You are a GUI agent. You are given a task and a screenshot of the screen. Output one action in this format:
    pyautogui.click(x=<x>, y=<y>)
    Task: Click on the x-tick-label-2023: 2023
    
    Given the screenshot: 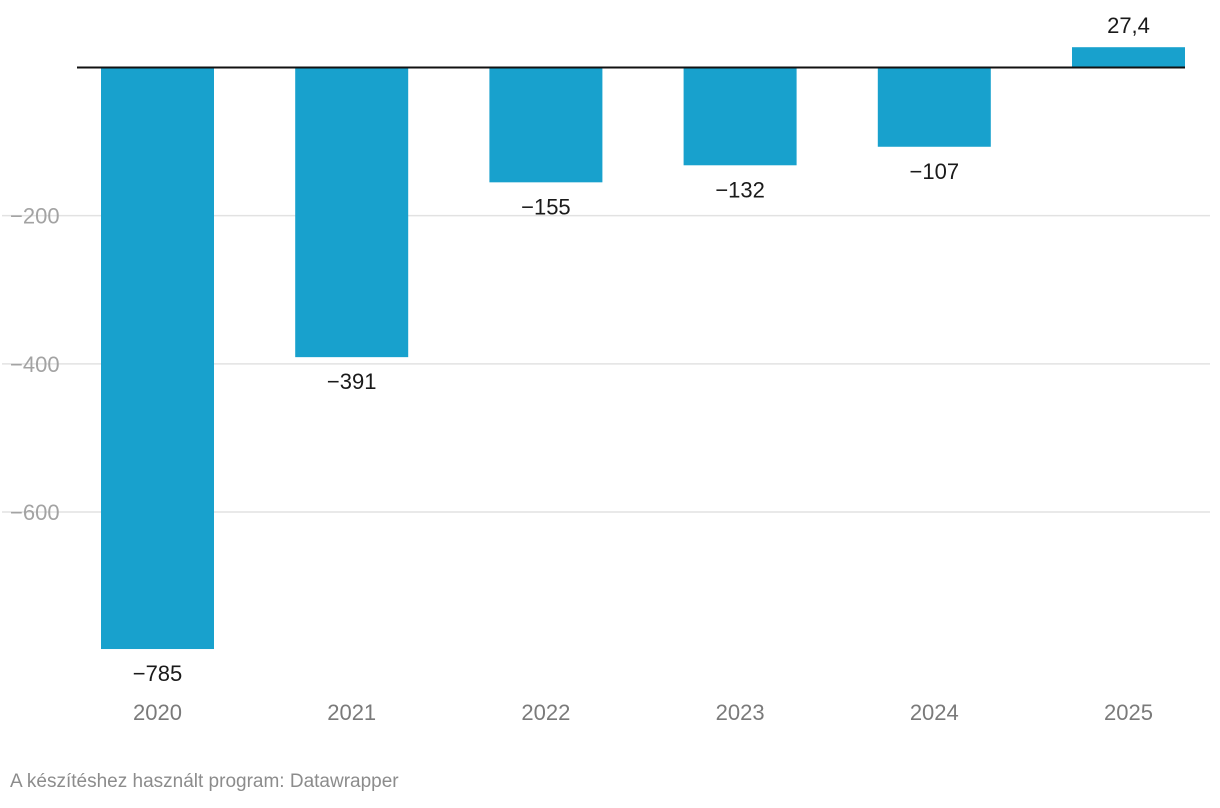 What is the action you would take?
    pyautogui.click(x=740, y=712)
    